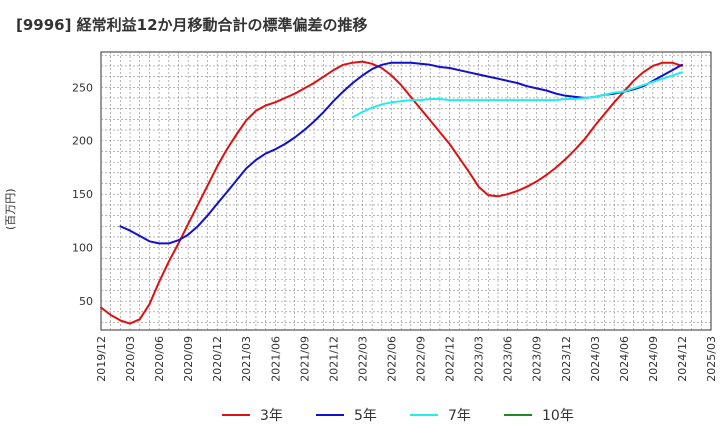  What do you see at coordinates (271, 416) in the screenshot?
I see `legend-label: 3年` at bounding box center [271, 416].